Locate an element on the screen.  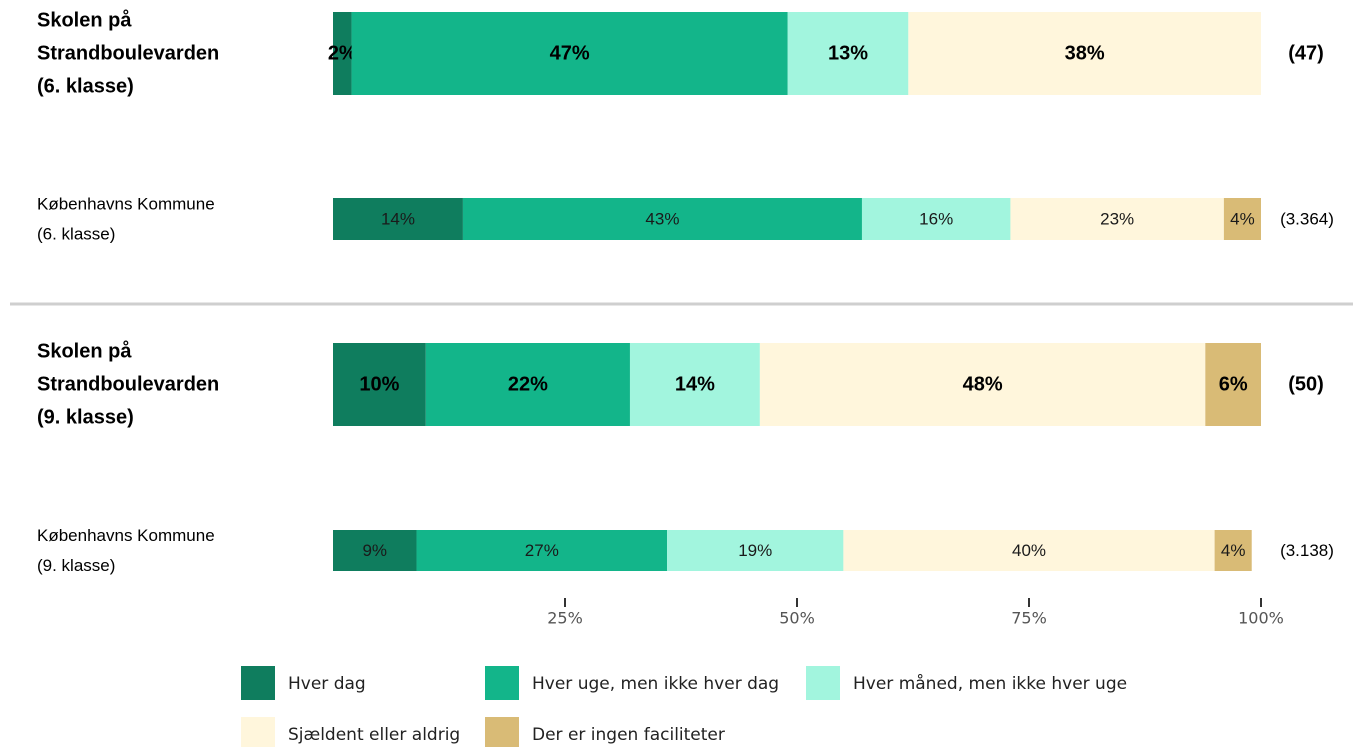
sample-size-label: (50) is located at coordinates (1306, 385).